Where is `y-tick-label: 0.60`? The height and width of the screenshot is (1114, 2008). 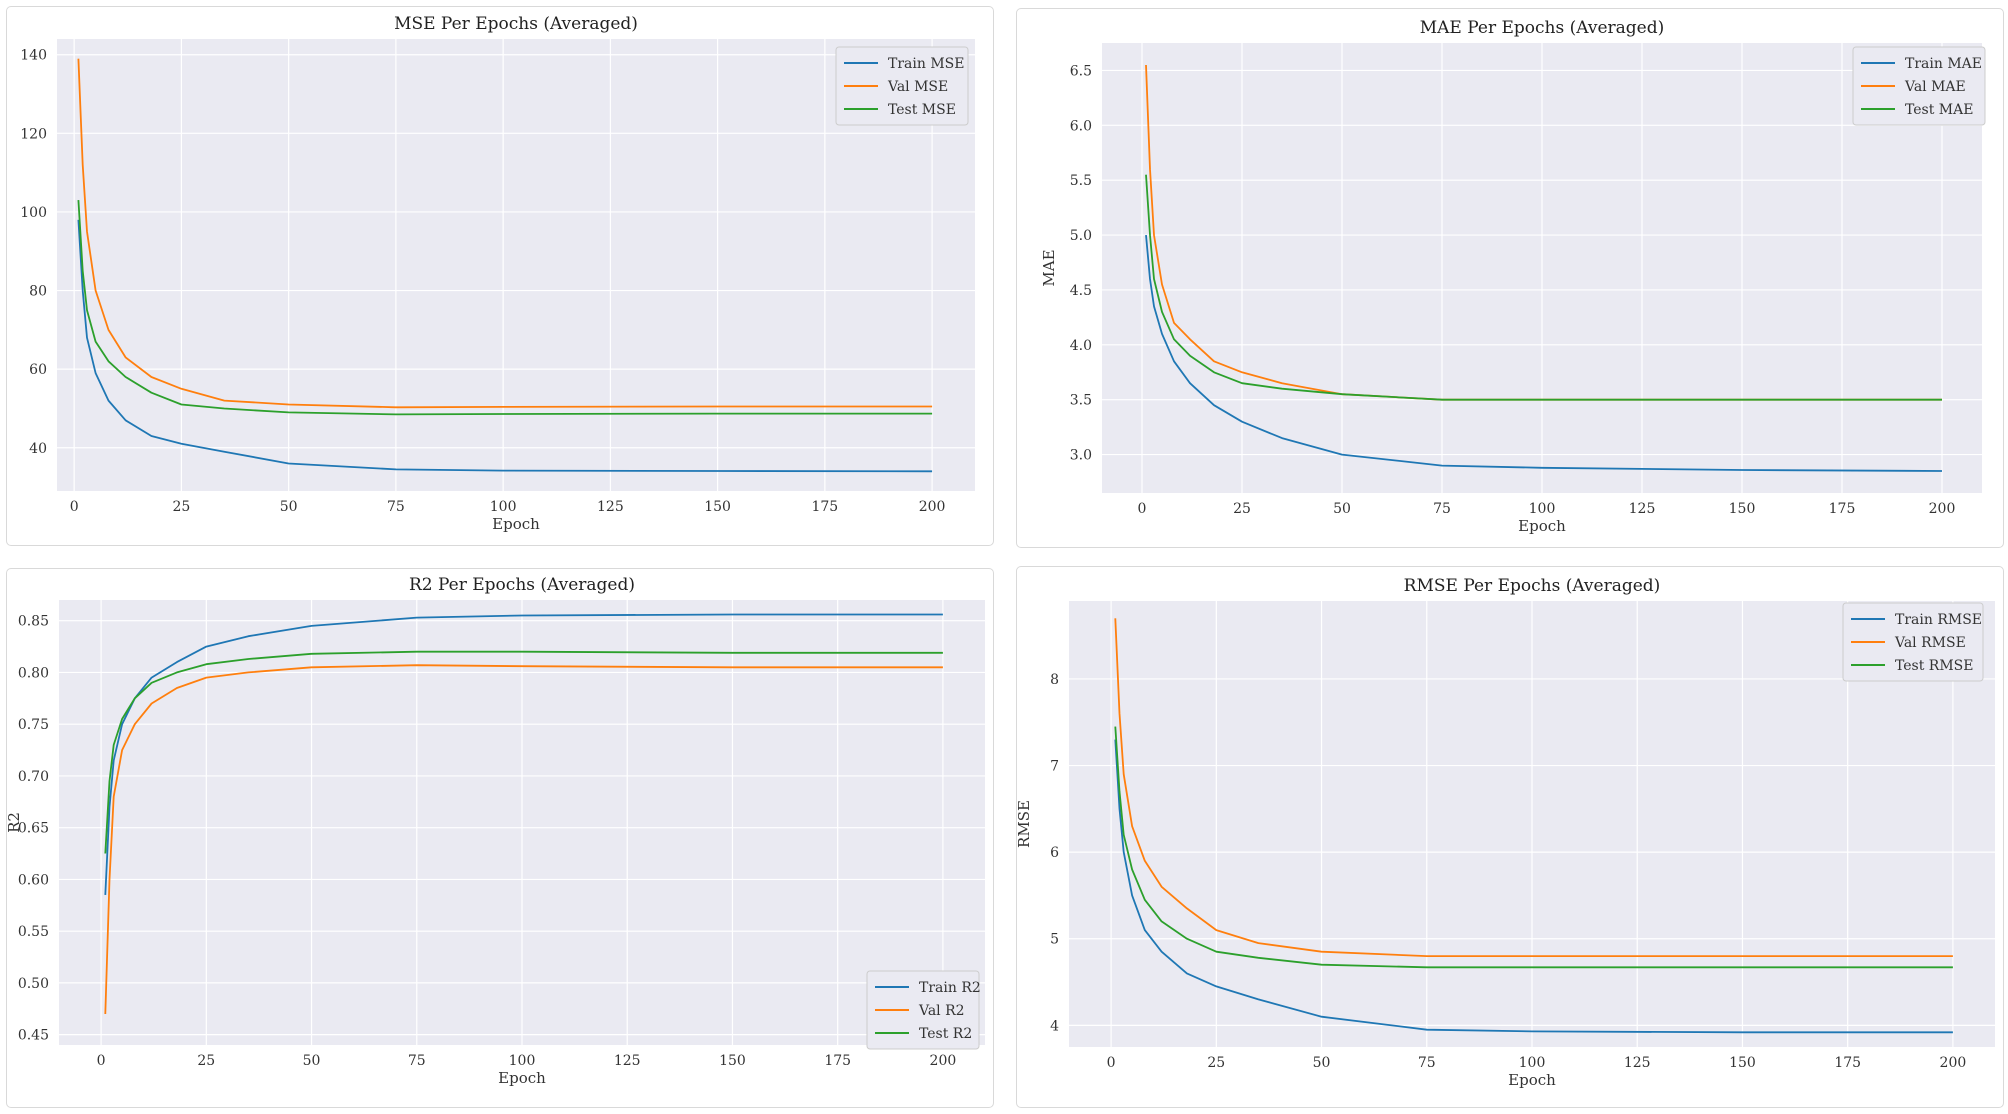 y-tick-label: 0.60 is located at coordinates (33, 880).